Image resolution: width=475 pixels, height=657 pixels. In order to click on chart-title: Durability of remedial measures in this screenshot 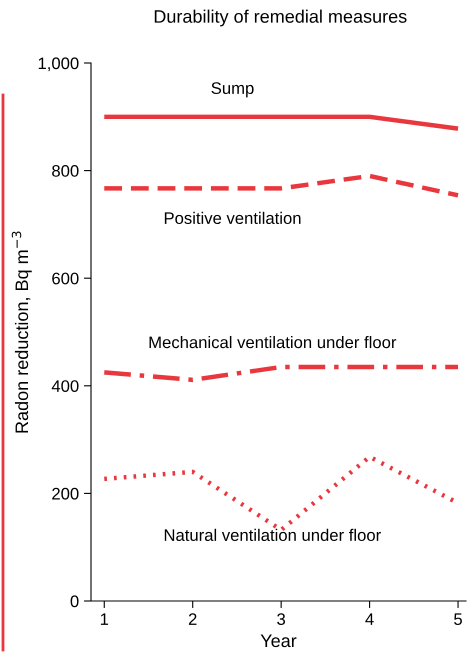, I will do `click(280, 18)`.